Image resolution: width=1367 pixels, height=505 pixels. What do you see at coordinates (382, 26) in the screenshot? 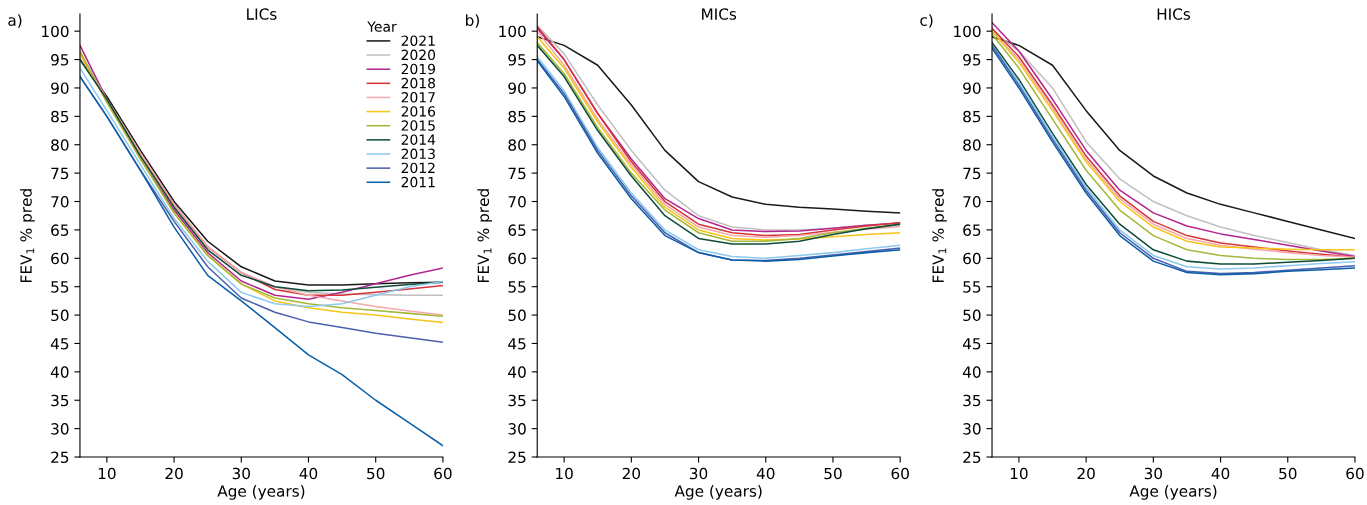
I see `legend-title: Year` at bounding box center [382, 26].